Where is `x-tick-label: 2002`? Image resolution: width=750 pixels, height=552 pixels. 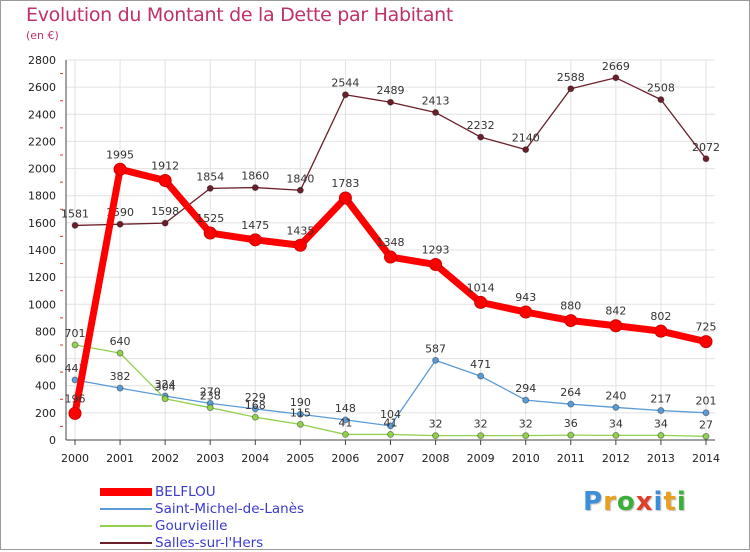
x-tick-label: 2002 is located at coordinates (165, 458).